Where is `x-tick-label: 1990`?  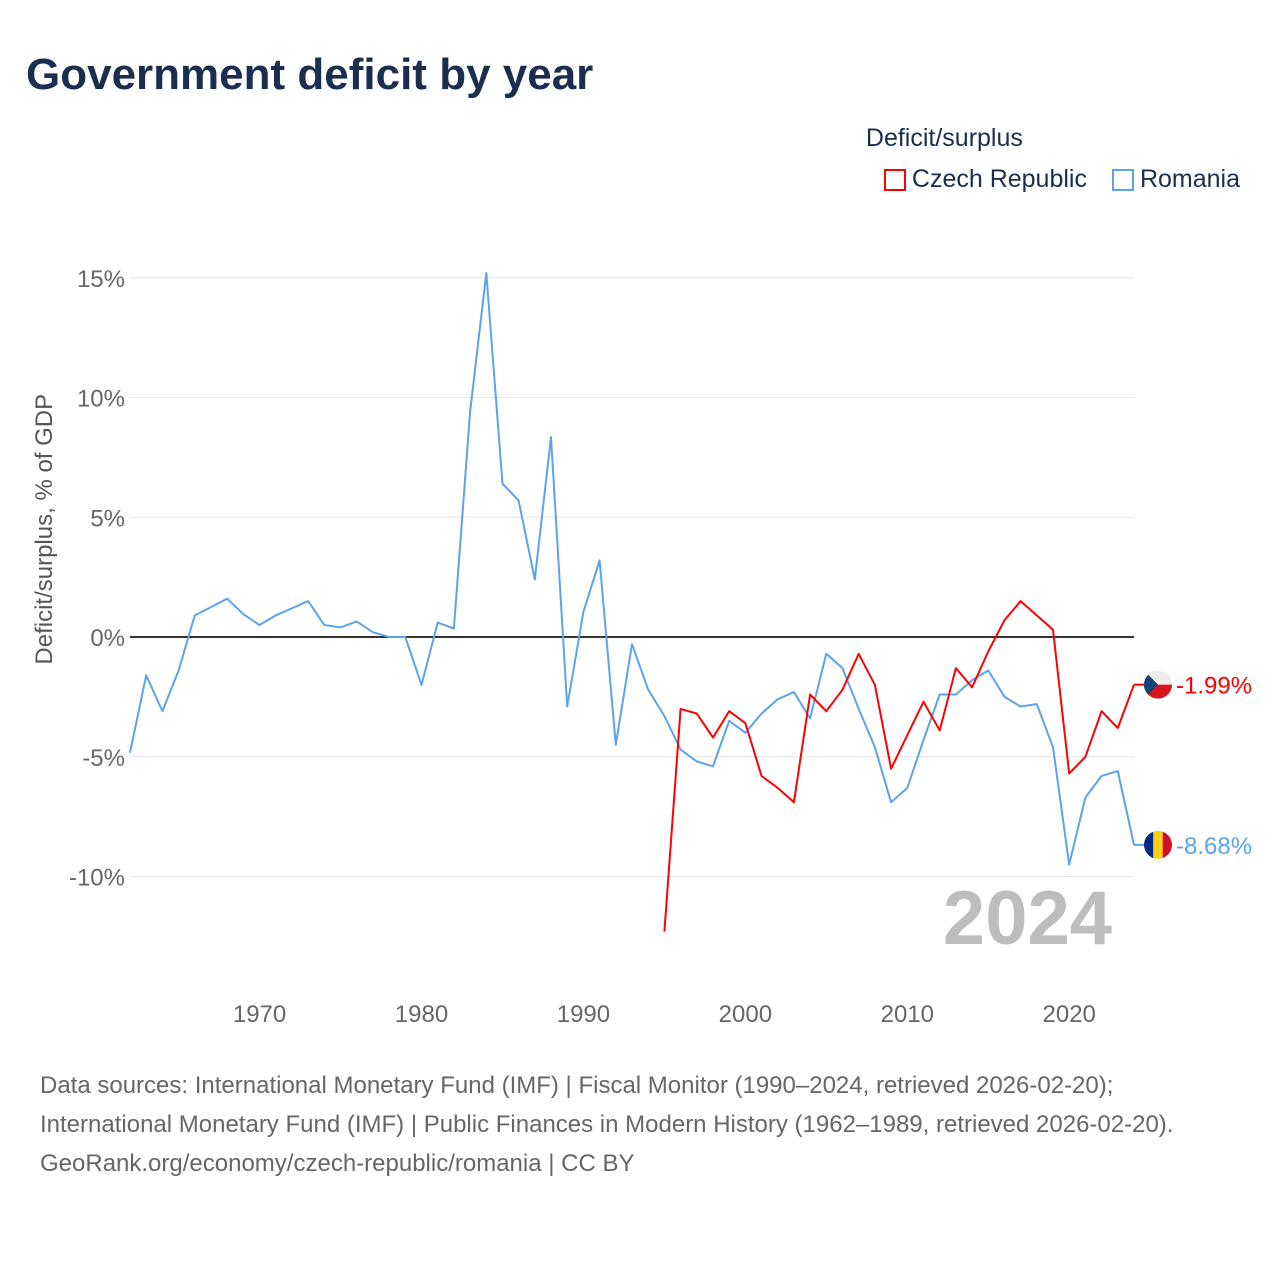 x-tick-label: 1990 is located at coordinates (583, 1014).